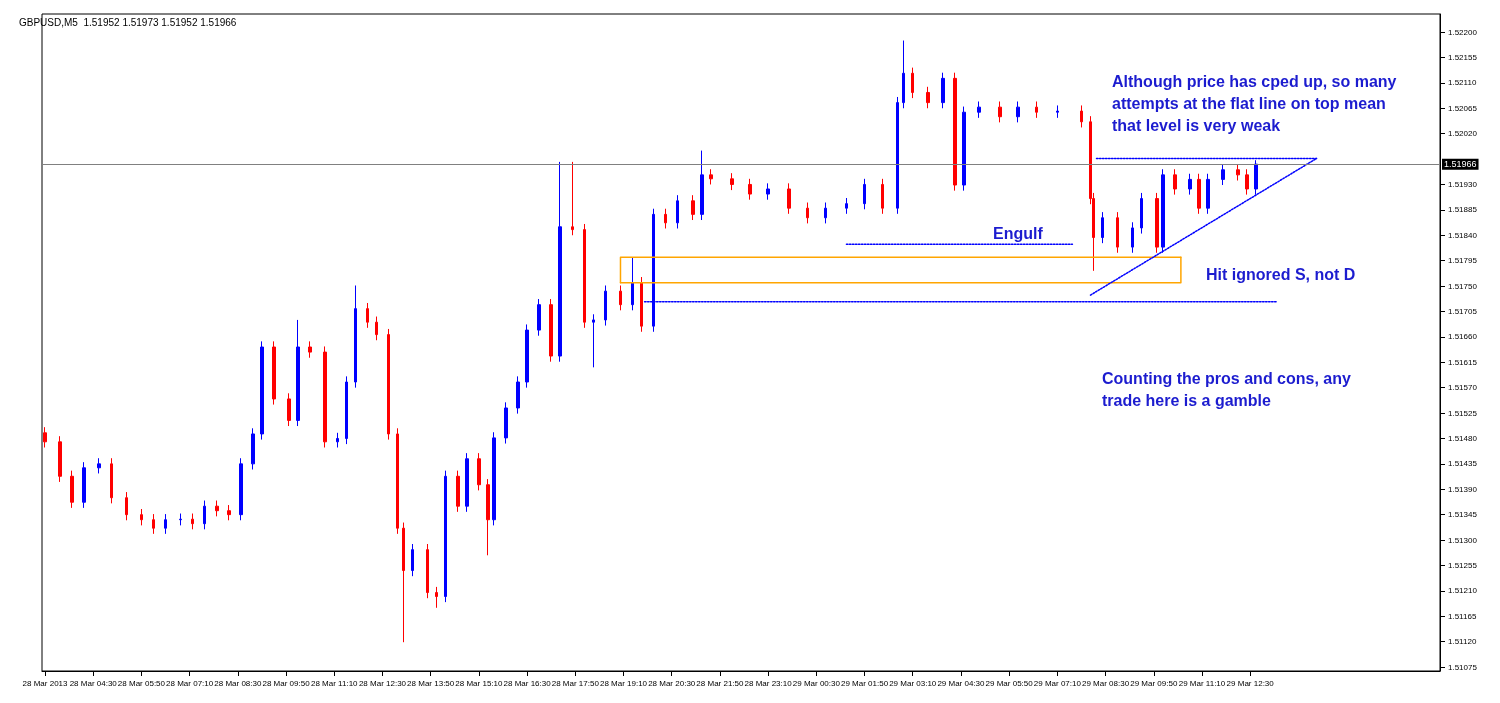 This screenshot has width=1500, height=703. I want to click on x-tick-label: 28 Mar 05:50, so click(141, 683).